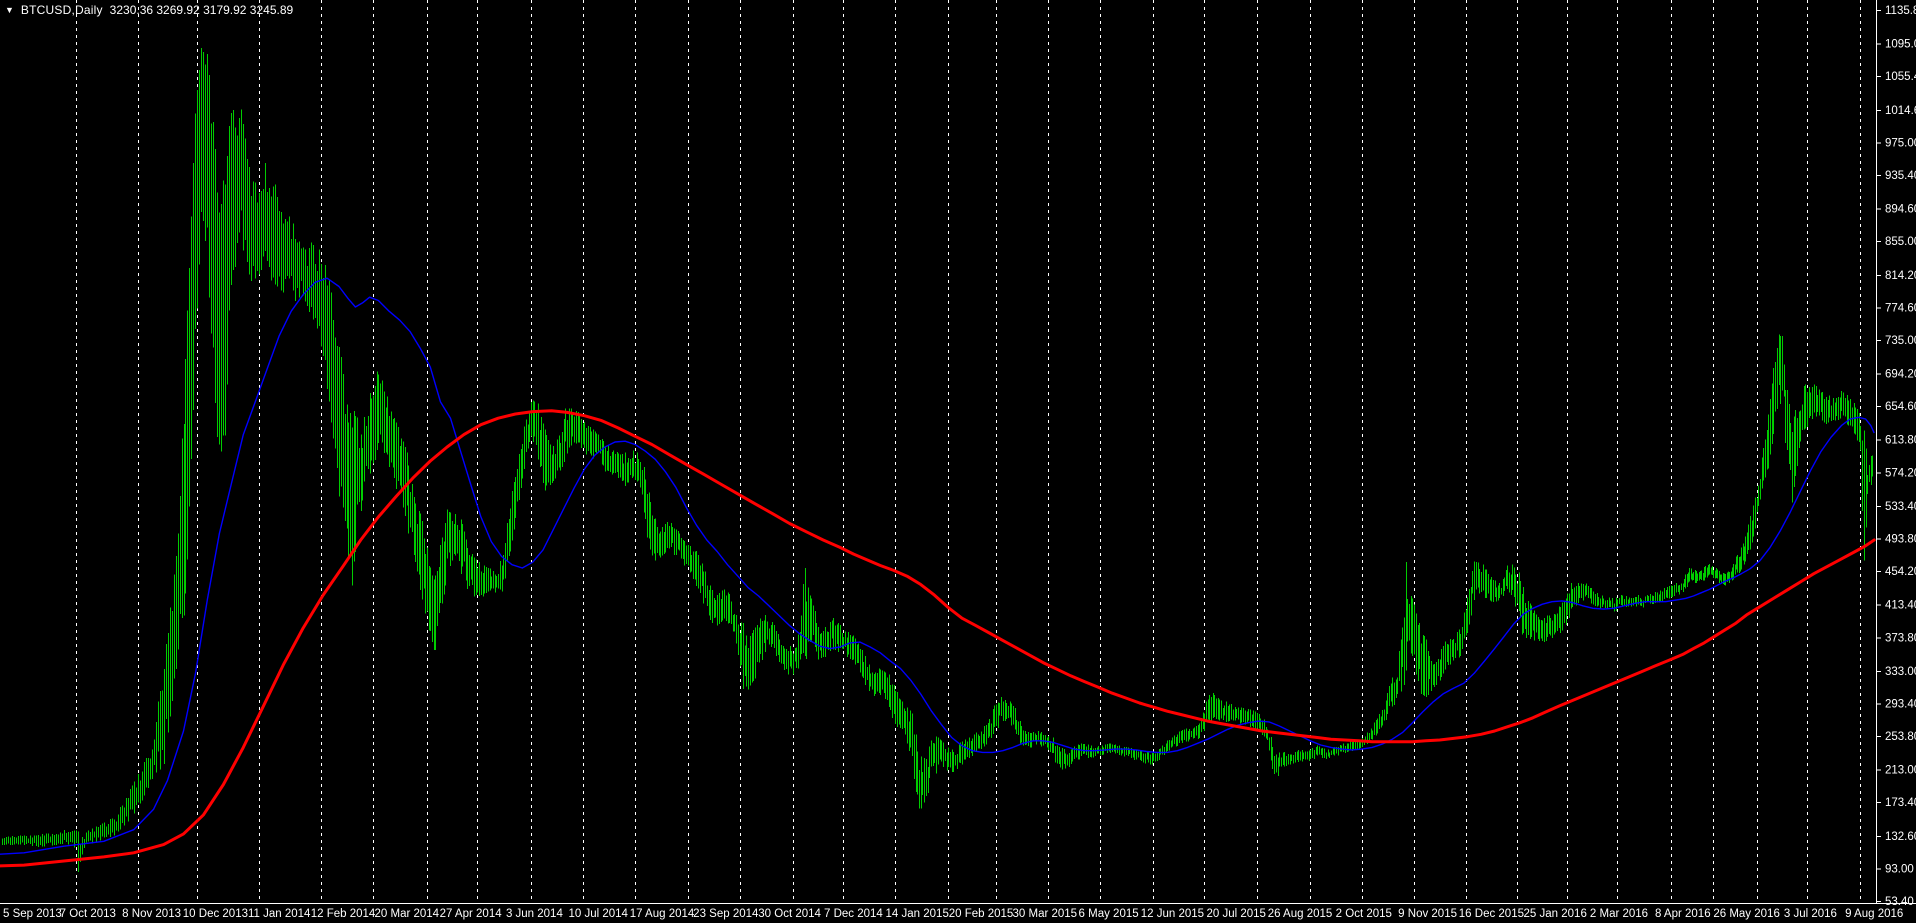 This screenshot has height=923, width=1916. I want to click on date-tick-label: 7 Dec 2014, so click(853, 914).